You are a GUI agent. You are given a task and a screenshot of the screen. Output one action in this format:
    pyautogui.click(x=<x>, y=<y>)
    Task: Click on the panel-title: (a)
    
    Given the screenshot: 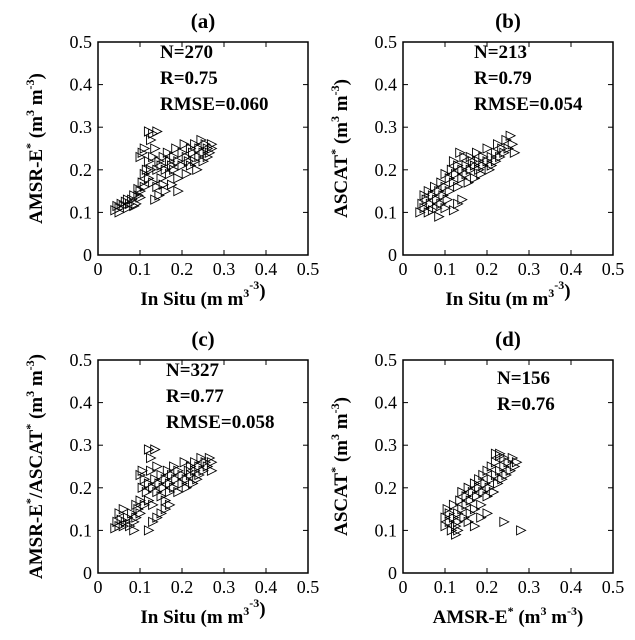 What is the action you would take?
    pyautogui.click(x=203, y=21)
    